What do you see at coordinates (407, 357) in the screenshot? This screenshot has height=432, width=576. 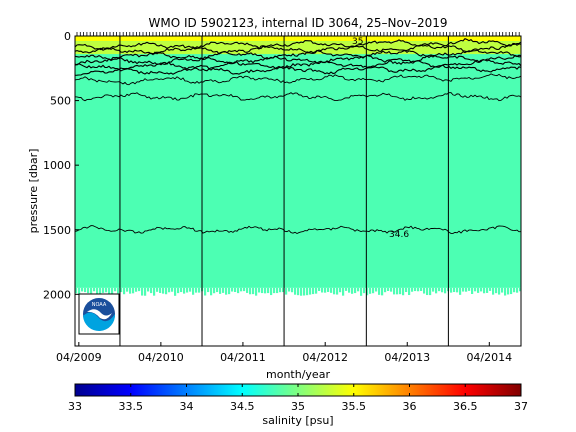 I see `x-tick-label: 04/2013` at bounding box center [407, 357].